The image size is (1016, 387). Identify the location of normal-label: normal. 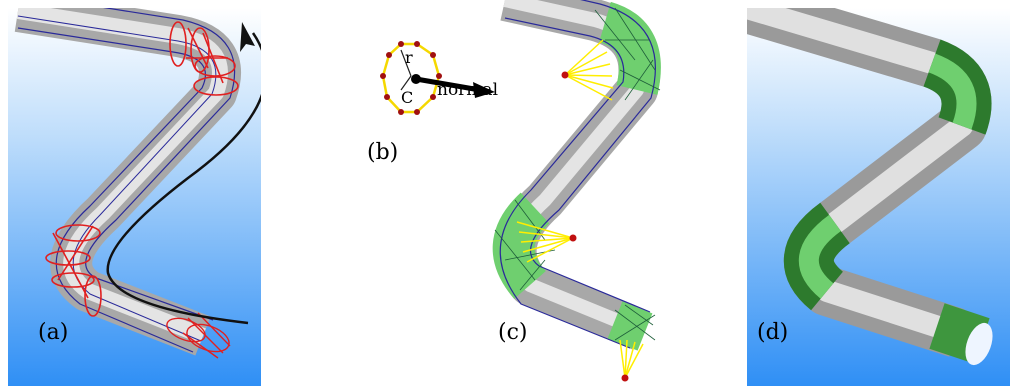
(468, 90).